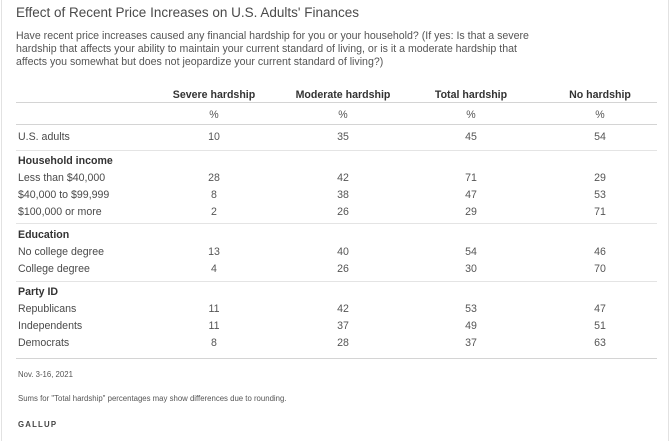  I want to click on group-3-row-3-label: Democrats, so click(44, 343).